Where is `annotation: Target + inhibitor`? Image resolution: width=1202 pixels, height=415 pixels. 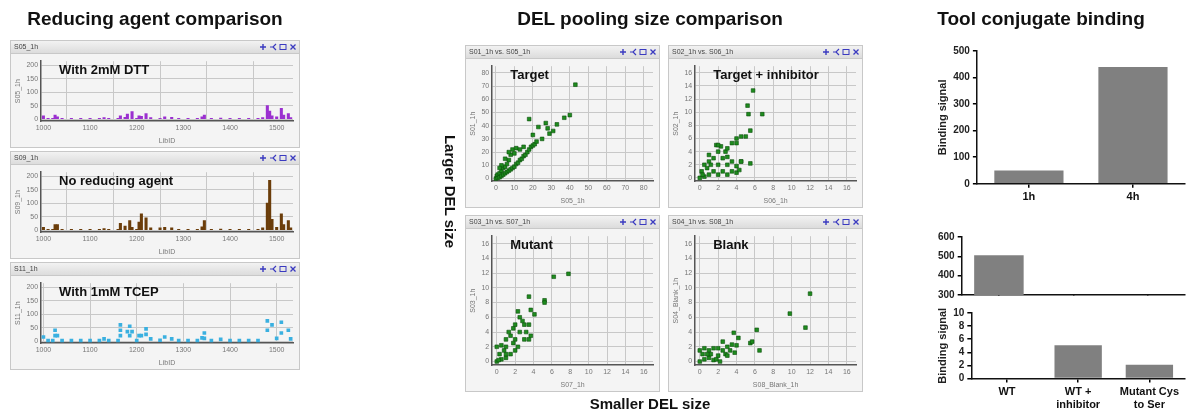 annotation: Target + inhibitor is located at coordinates (766, 75).